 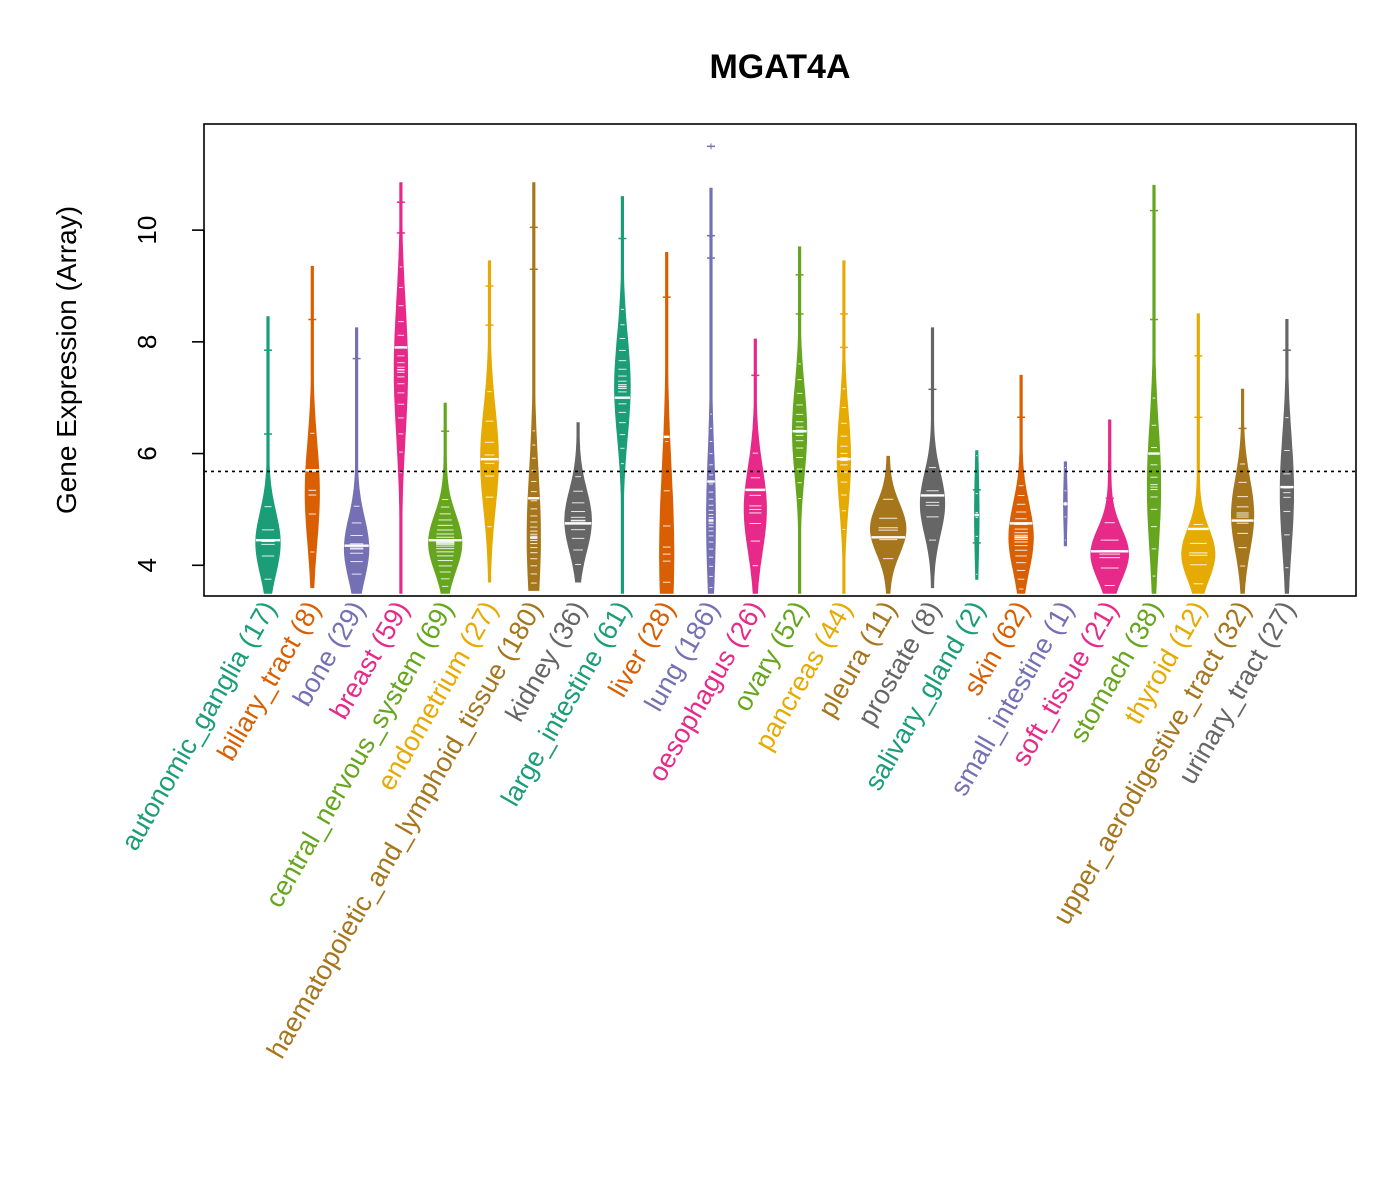 I want to click on violin-pancreas, so click(x=843, y=427).